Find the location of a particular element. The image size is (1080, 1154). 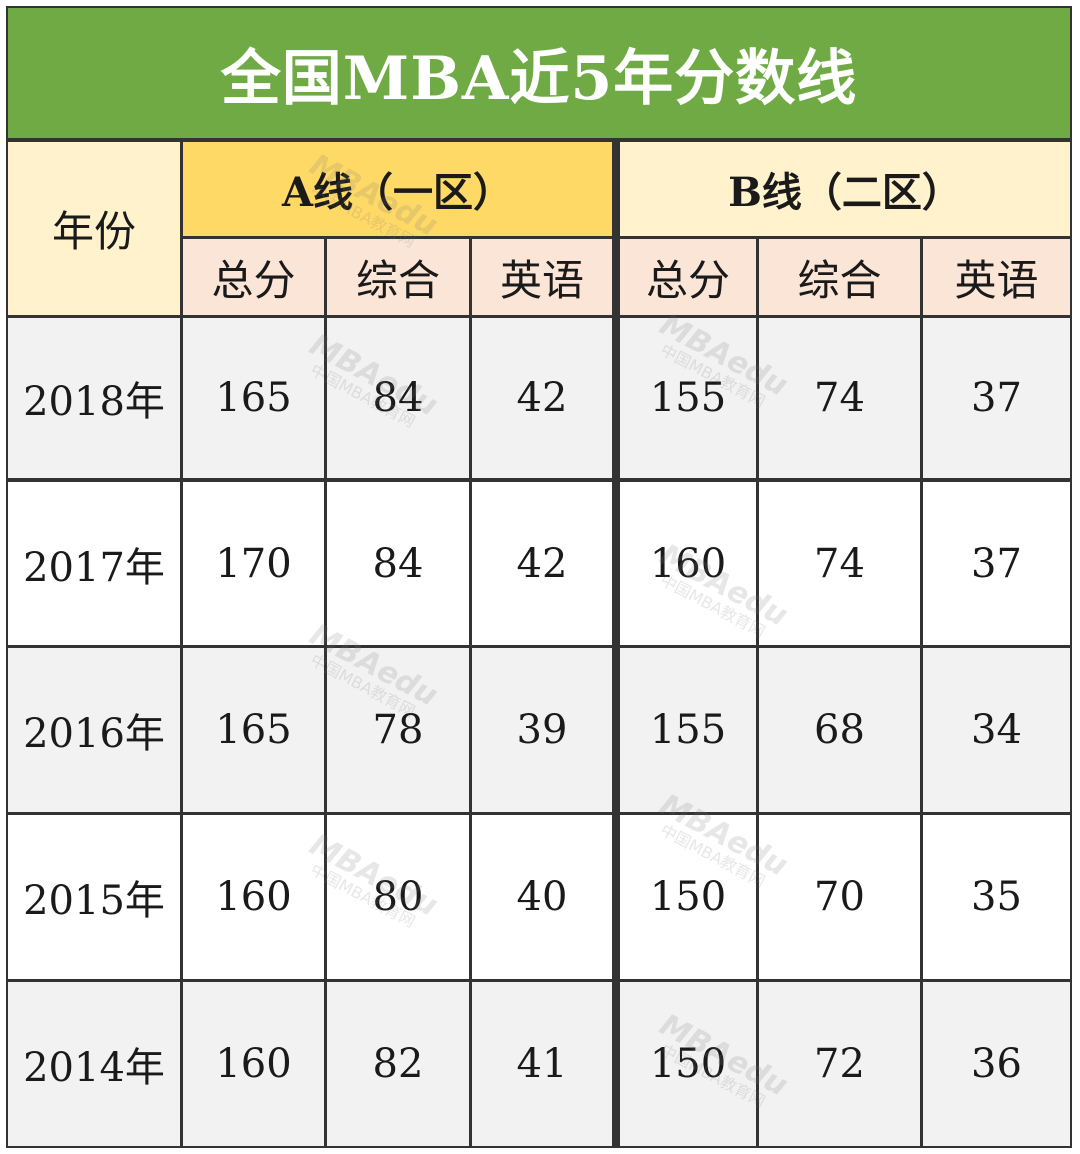

score-cell: 70 is located at coordinates (839, 897).